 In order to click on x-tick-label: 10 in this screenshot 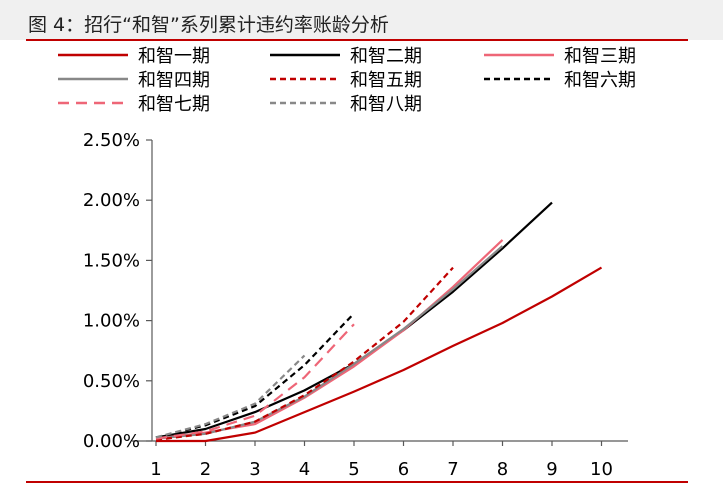, I will do `click(601, 469)`.